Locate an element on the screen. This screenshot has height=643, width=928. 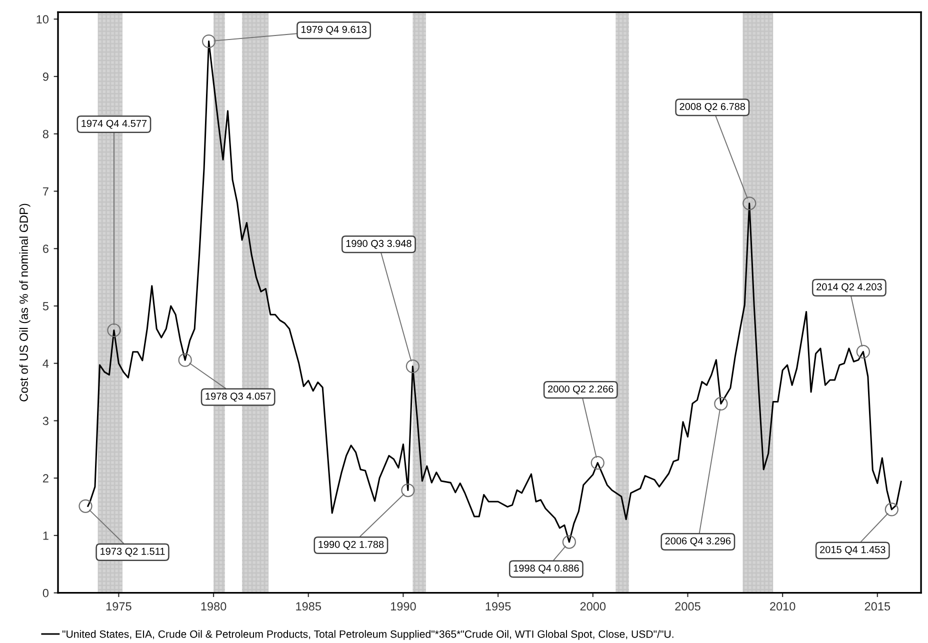
y-tick-label: 3 is located at coordinates (45, 421).